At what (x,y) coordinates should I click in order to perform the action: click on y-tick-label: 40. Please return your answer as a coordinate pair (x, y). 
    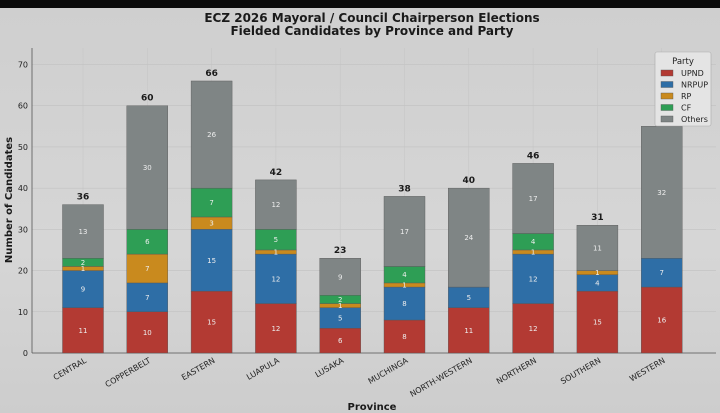
    Looking at the image, I should click on (23, 188).